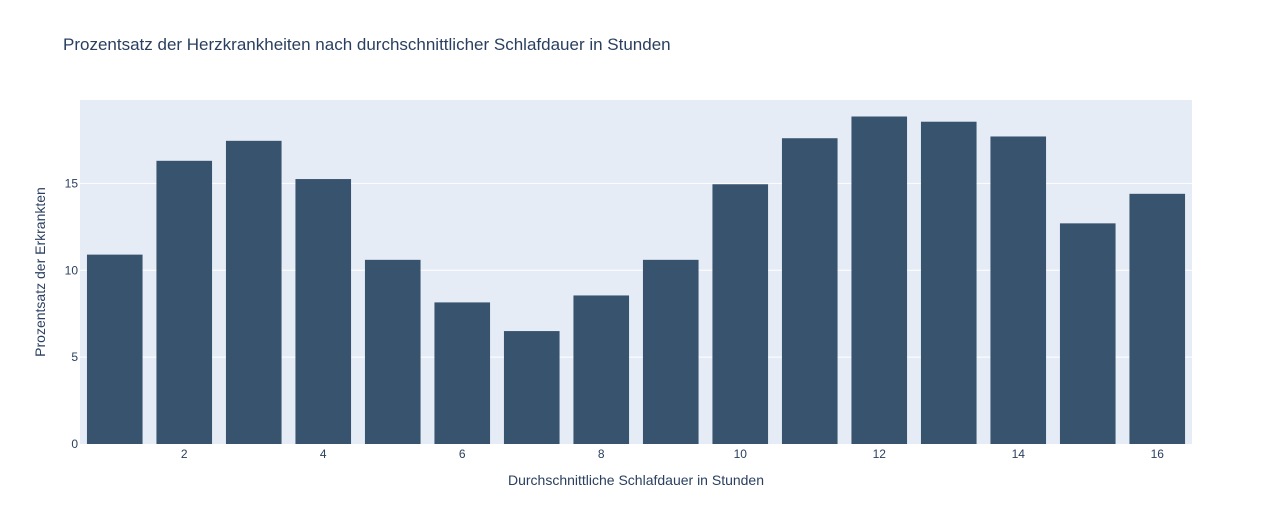  I want to click on x-tick-label: 12, so click(880, 454).